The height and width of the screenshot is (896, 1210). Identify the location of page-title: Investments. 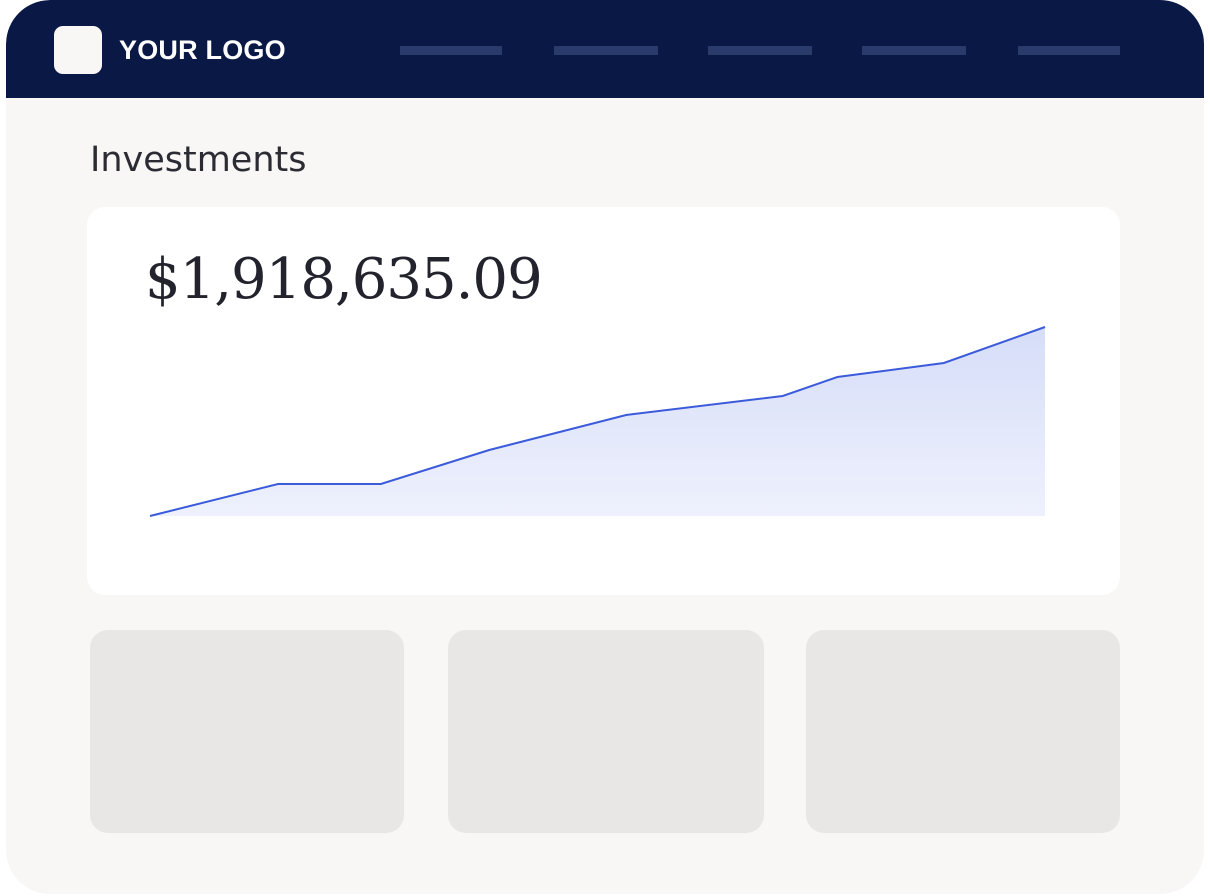
(198, 160).